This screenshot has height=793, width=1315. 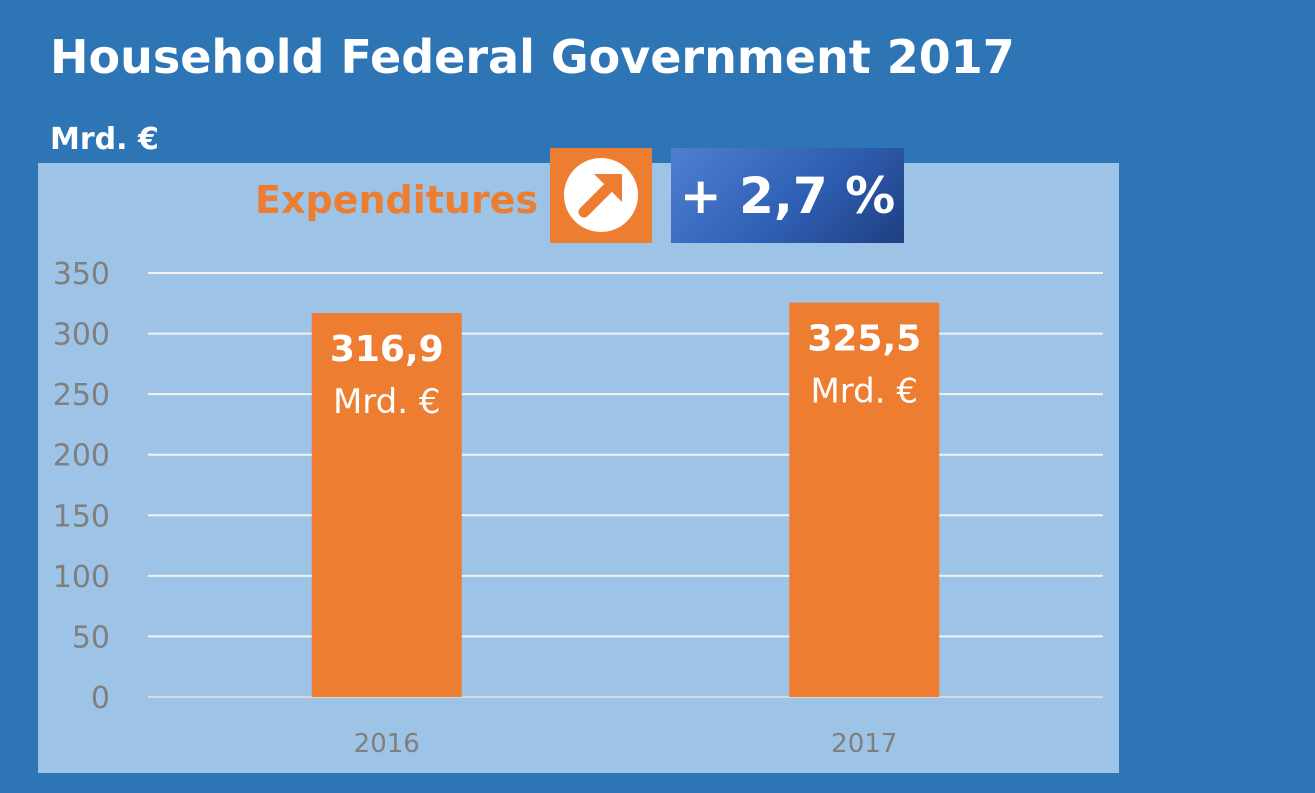 I want to click on y-tick-label: 100, so click(x=81, y=577).